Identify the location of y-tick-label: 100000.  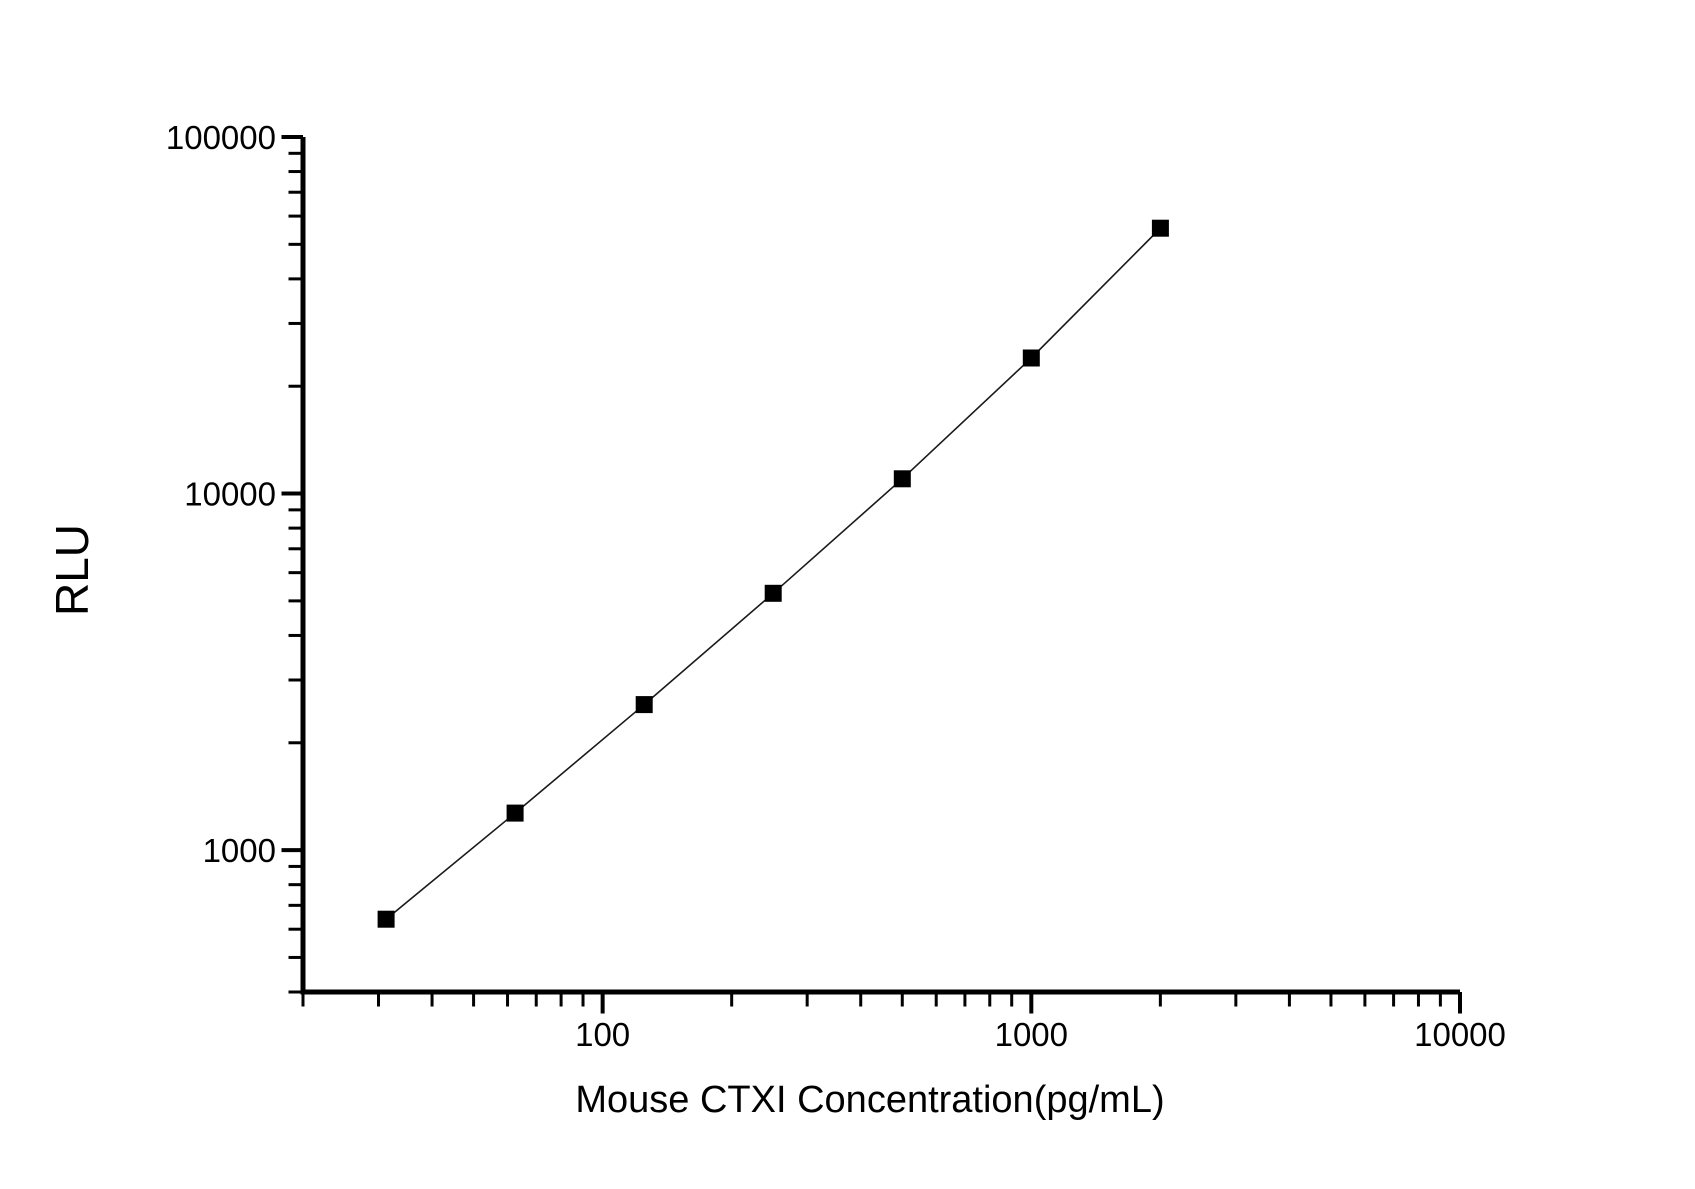
(221, 137).